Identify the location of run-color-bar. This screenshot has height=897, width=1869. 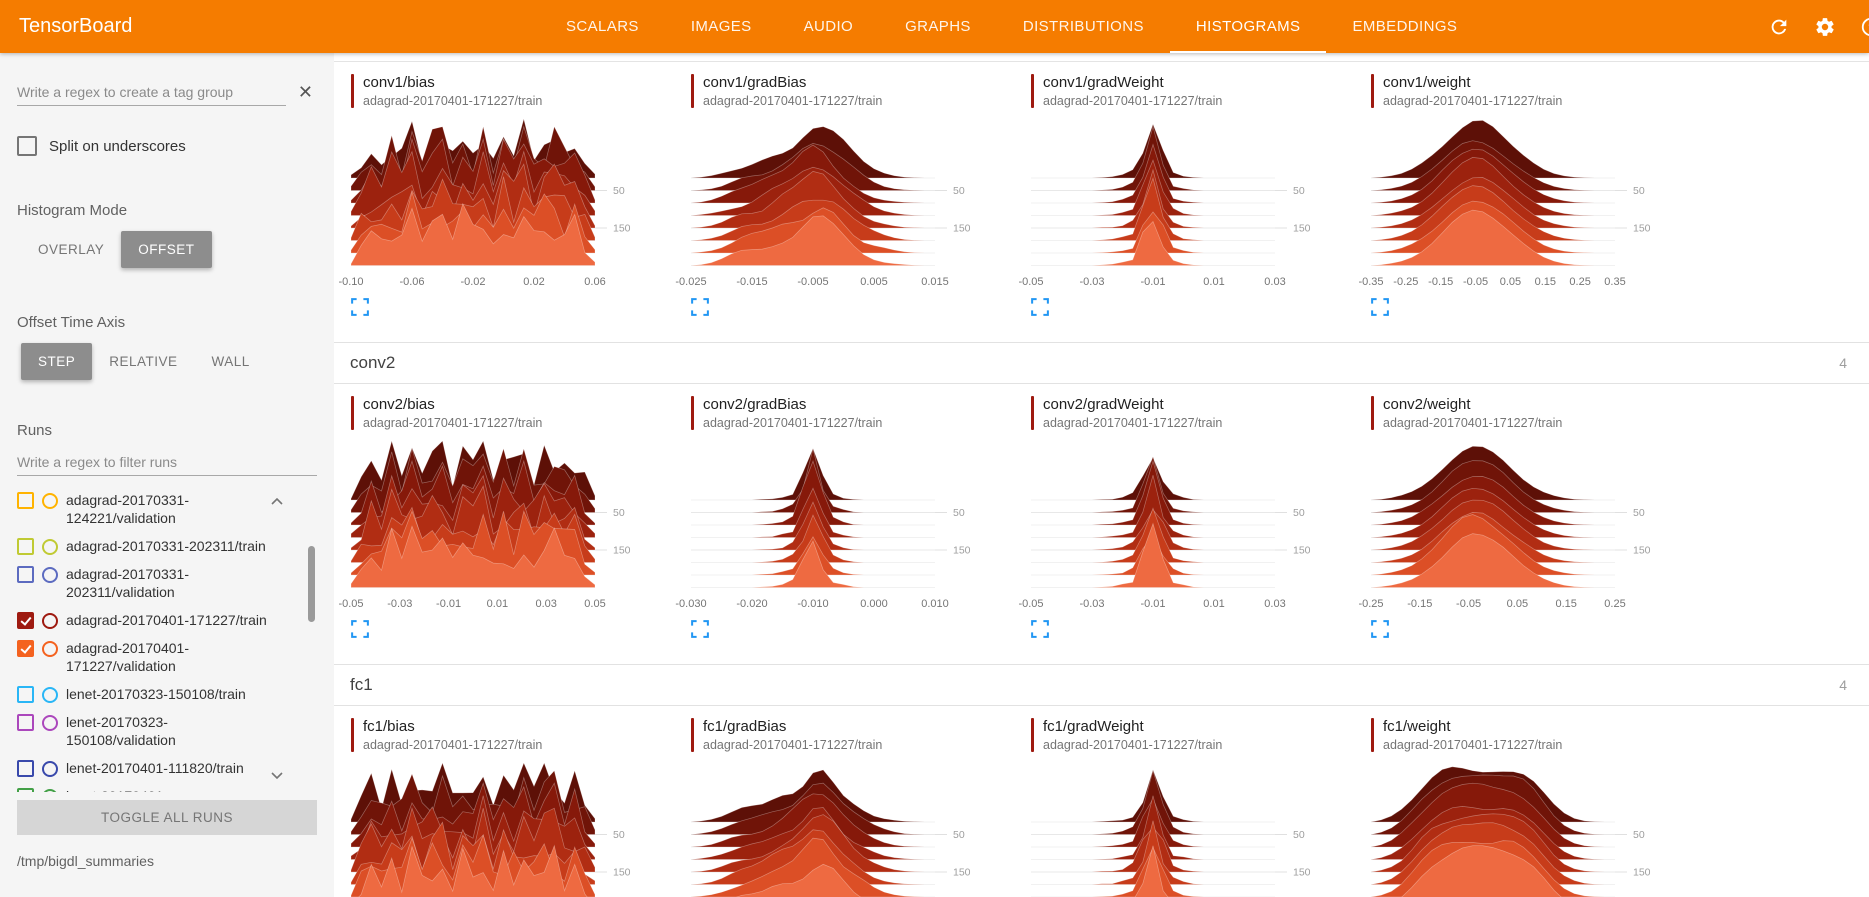
(1372, 91).